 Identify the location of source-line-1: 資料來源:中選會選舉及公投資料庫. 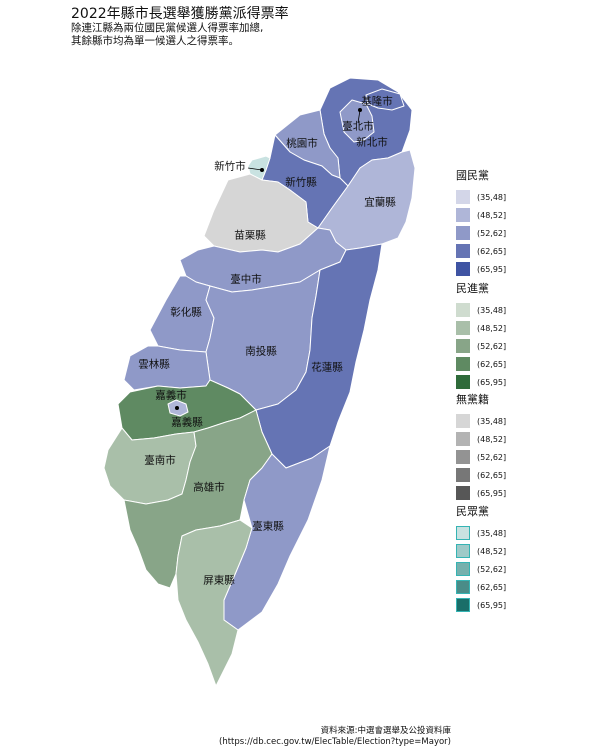
(385, 731).